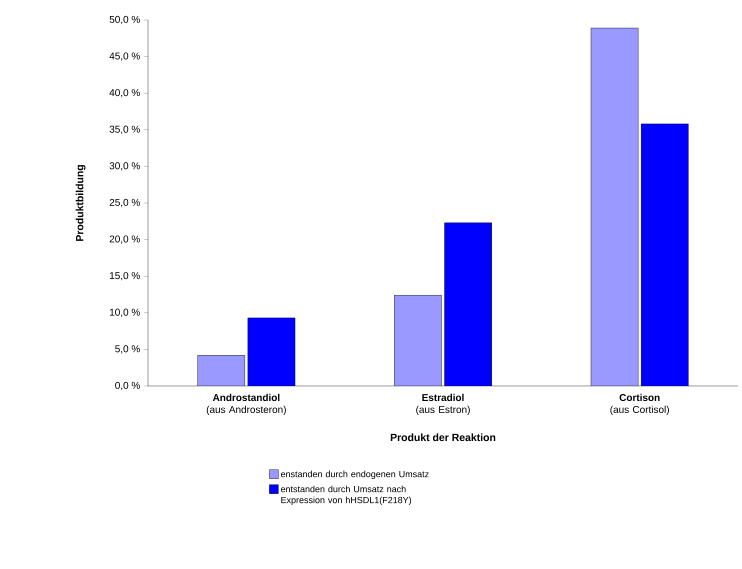  I want to click on y-tick-label: 45,0 %, so click(124, 56).